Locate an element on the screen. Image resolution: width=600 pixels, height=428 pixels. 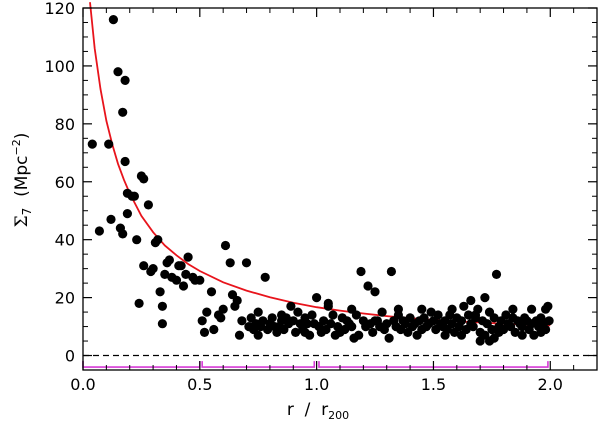
x-tick-label: 0.5 is located at coordinates (199, 384).